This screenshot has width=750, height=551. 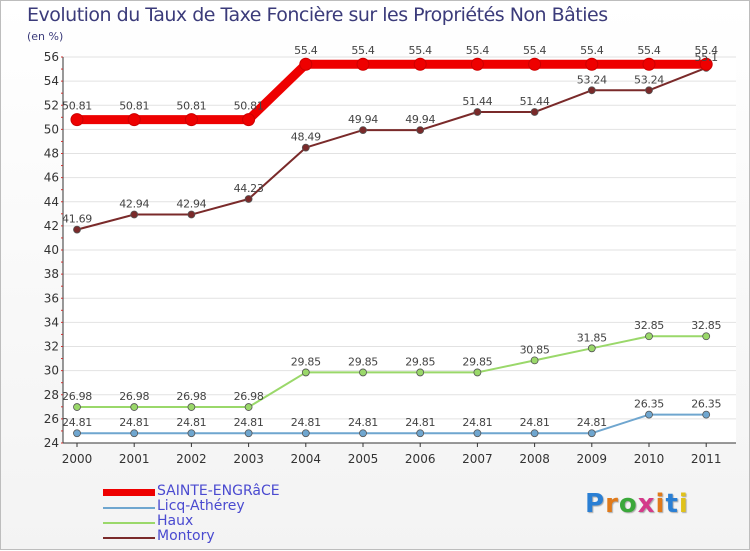 What do you see at coordinates (201, 506) in the screenshot?
I see `legend-label: Licq-Athérey` at bounding box center [201, 506].